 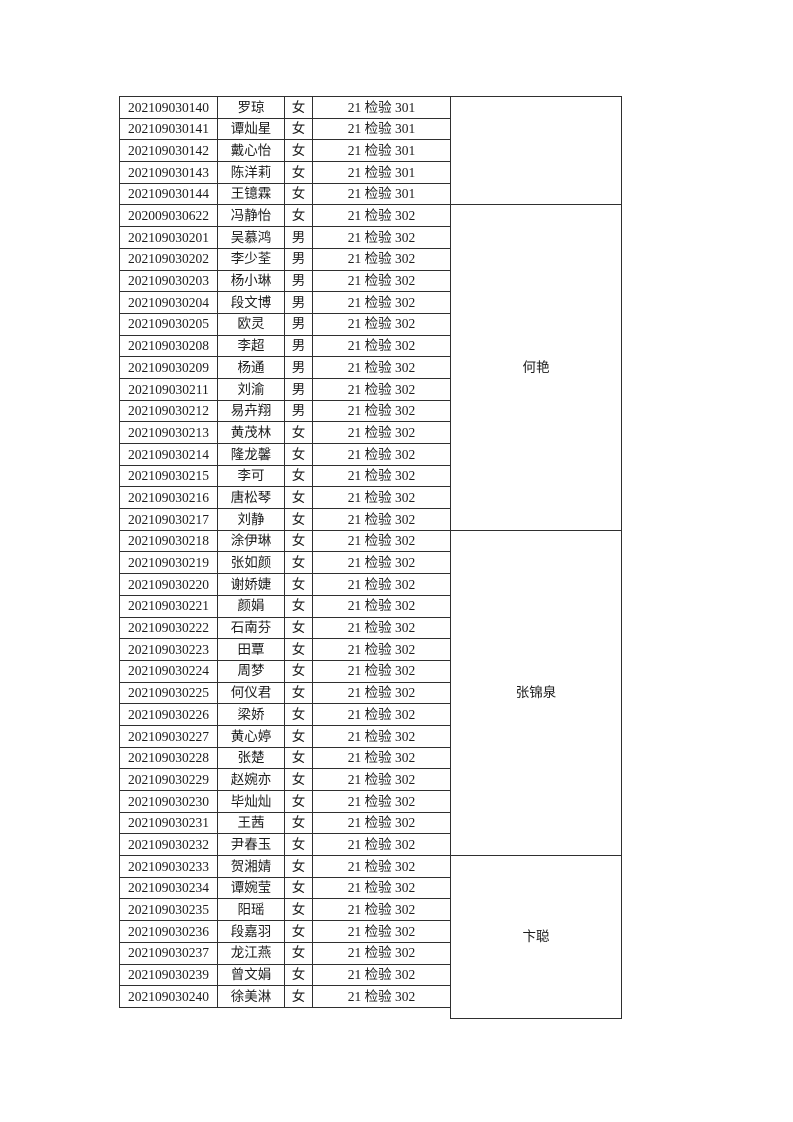 What do you see at coordinates (168, 216) in the screenshot?
I see `student-id-cell: 202009030622` at bounding box center [168, 216].